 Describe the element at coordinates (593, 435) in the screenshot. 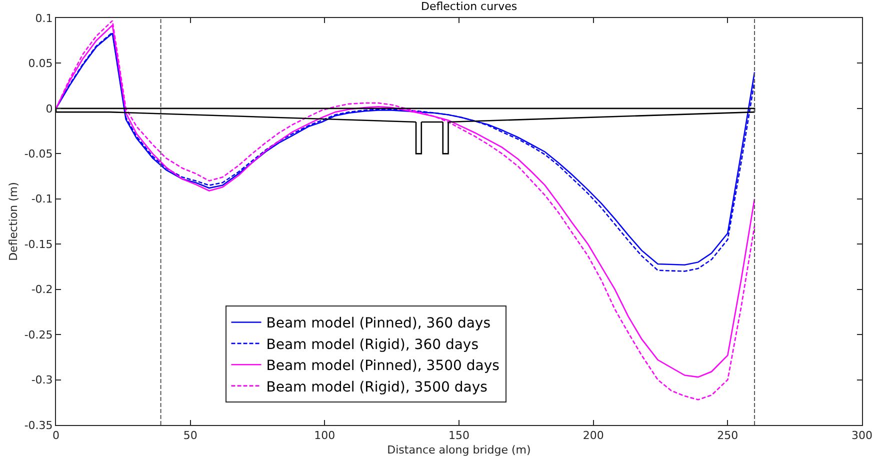

I see `x-tick-label: 200` at that location.